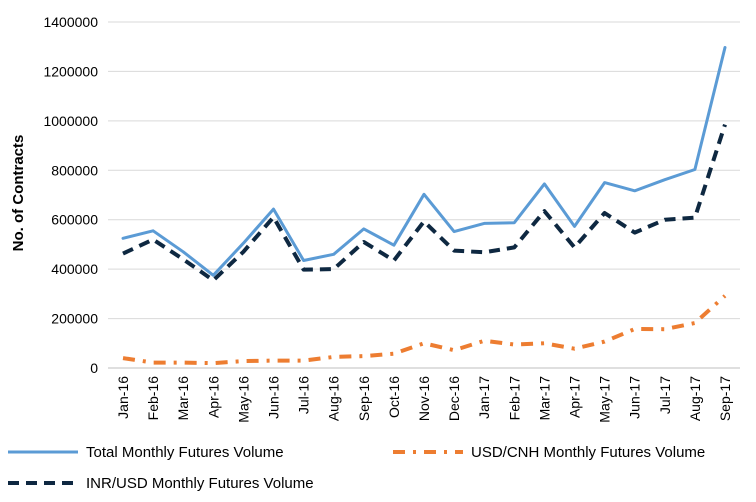  What do you see at coordinates (588, 452) in the screenshot?
I see `legend-label-usd-cnh: USD/CNH Monthly Futures Volume` at bounding box center [588, 452].